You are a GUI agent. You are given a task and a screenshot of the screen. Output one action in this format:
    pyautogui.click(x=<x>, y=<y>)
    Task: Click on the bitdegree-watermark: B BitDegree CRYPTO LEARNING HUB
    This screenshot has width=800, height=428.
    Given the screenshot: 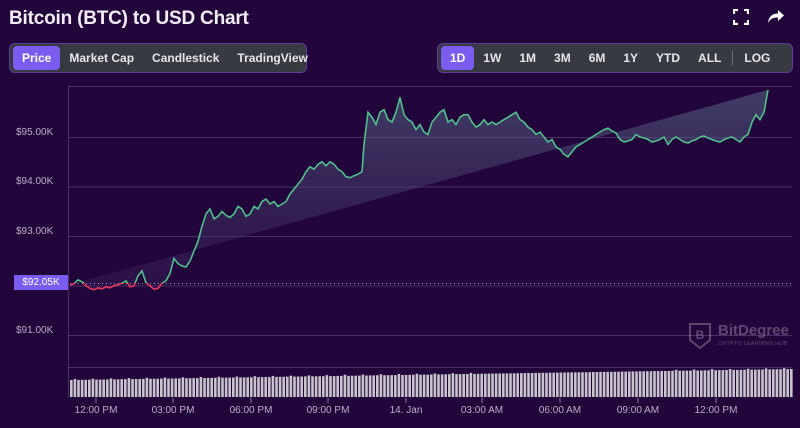 What is the action you would take?
    pyautogui.click(x=738, y=338)
    